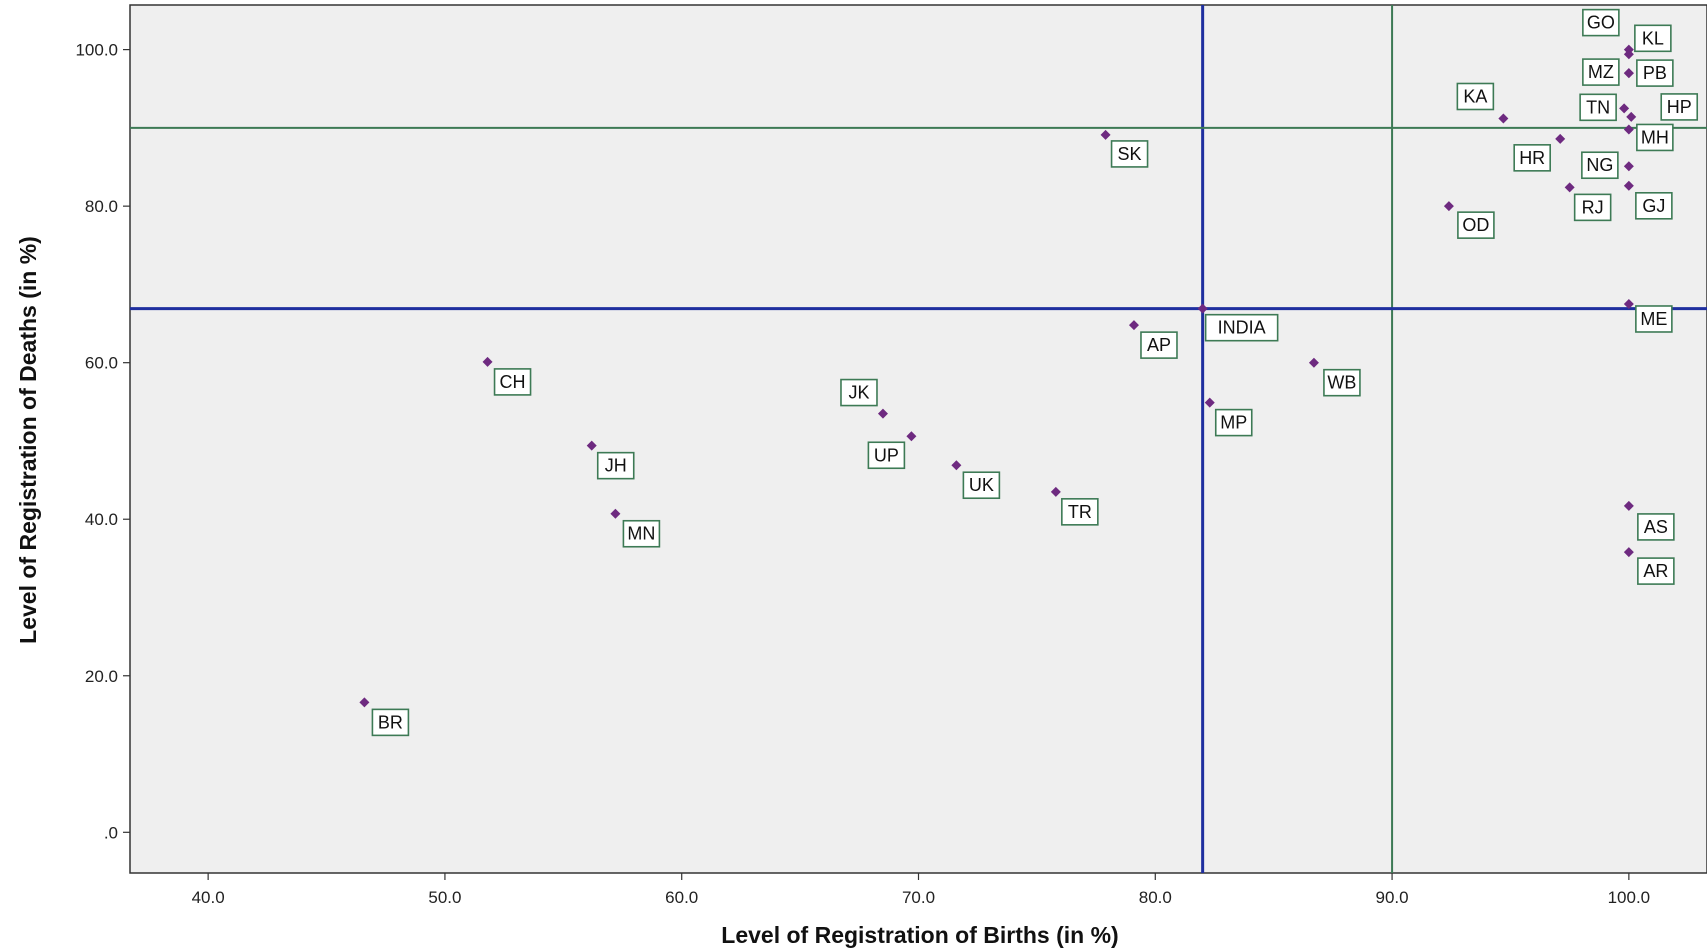 The image size is (1707, 951). Describe the element at coordinates (101, 206) in the screenshot. I see `y-tick-label: 80.0` at that location.